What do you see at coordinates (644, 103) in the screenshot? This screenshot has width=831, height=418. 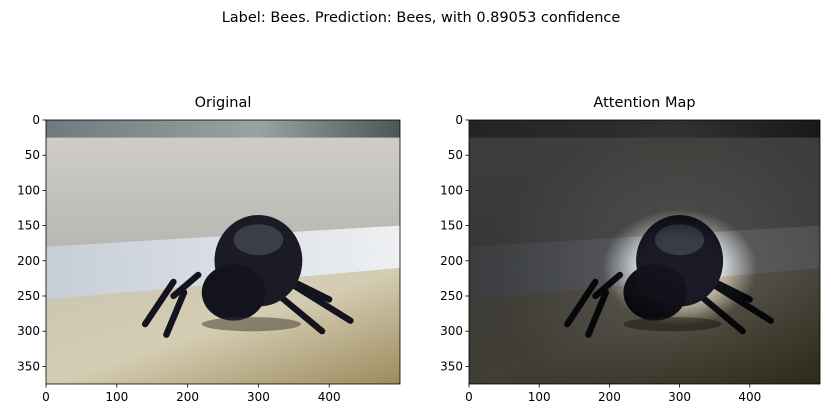 I see `axes-title: Attention Map` at bounding box center [644, 103].